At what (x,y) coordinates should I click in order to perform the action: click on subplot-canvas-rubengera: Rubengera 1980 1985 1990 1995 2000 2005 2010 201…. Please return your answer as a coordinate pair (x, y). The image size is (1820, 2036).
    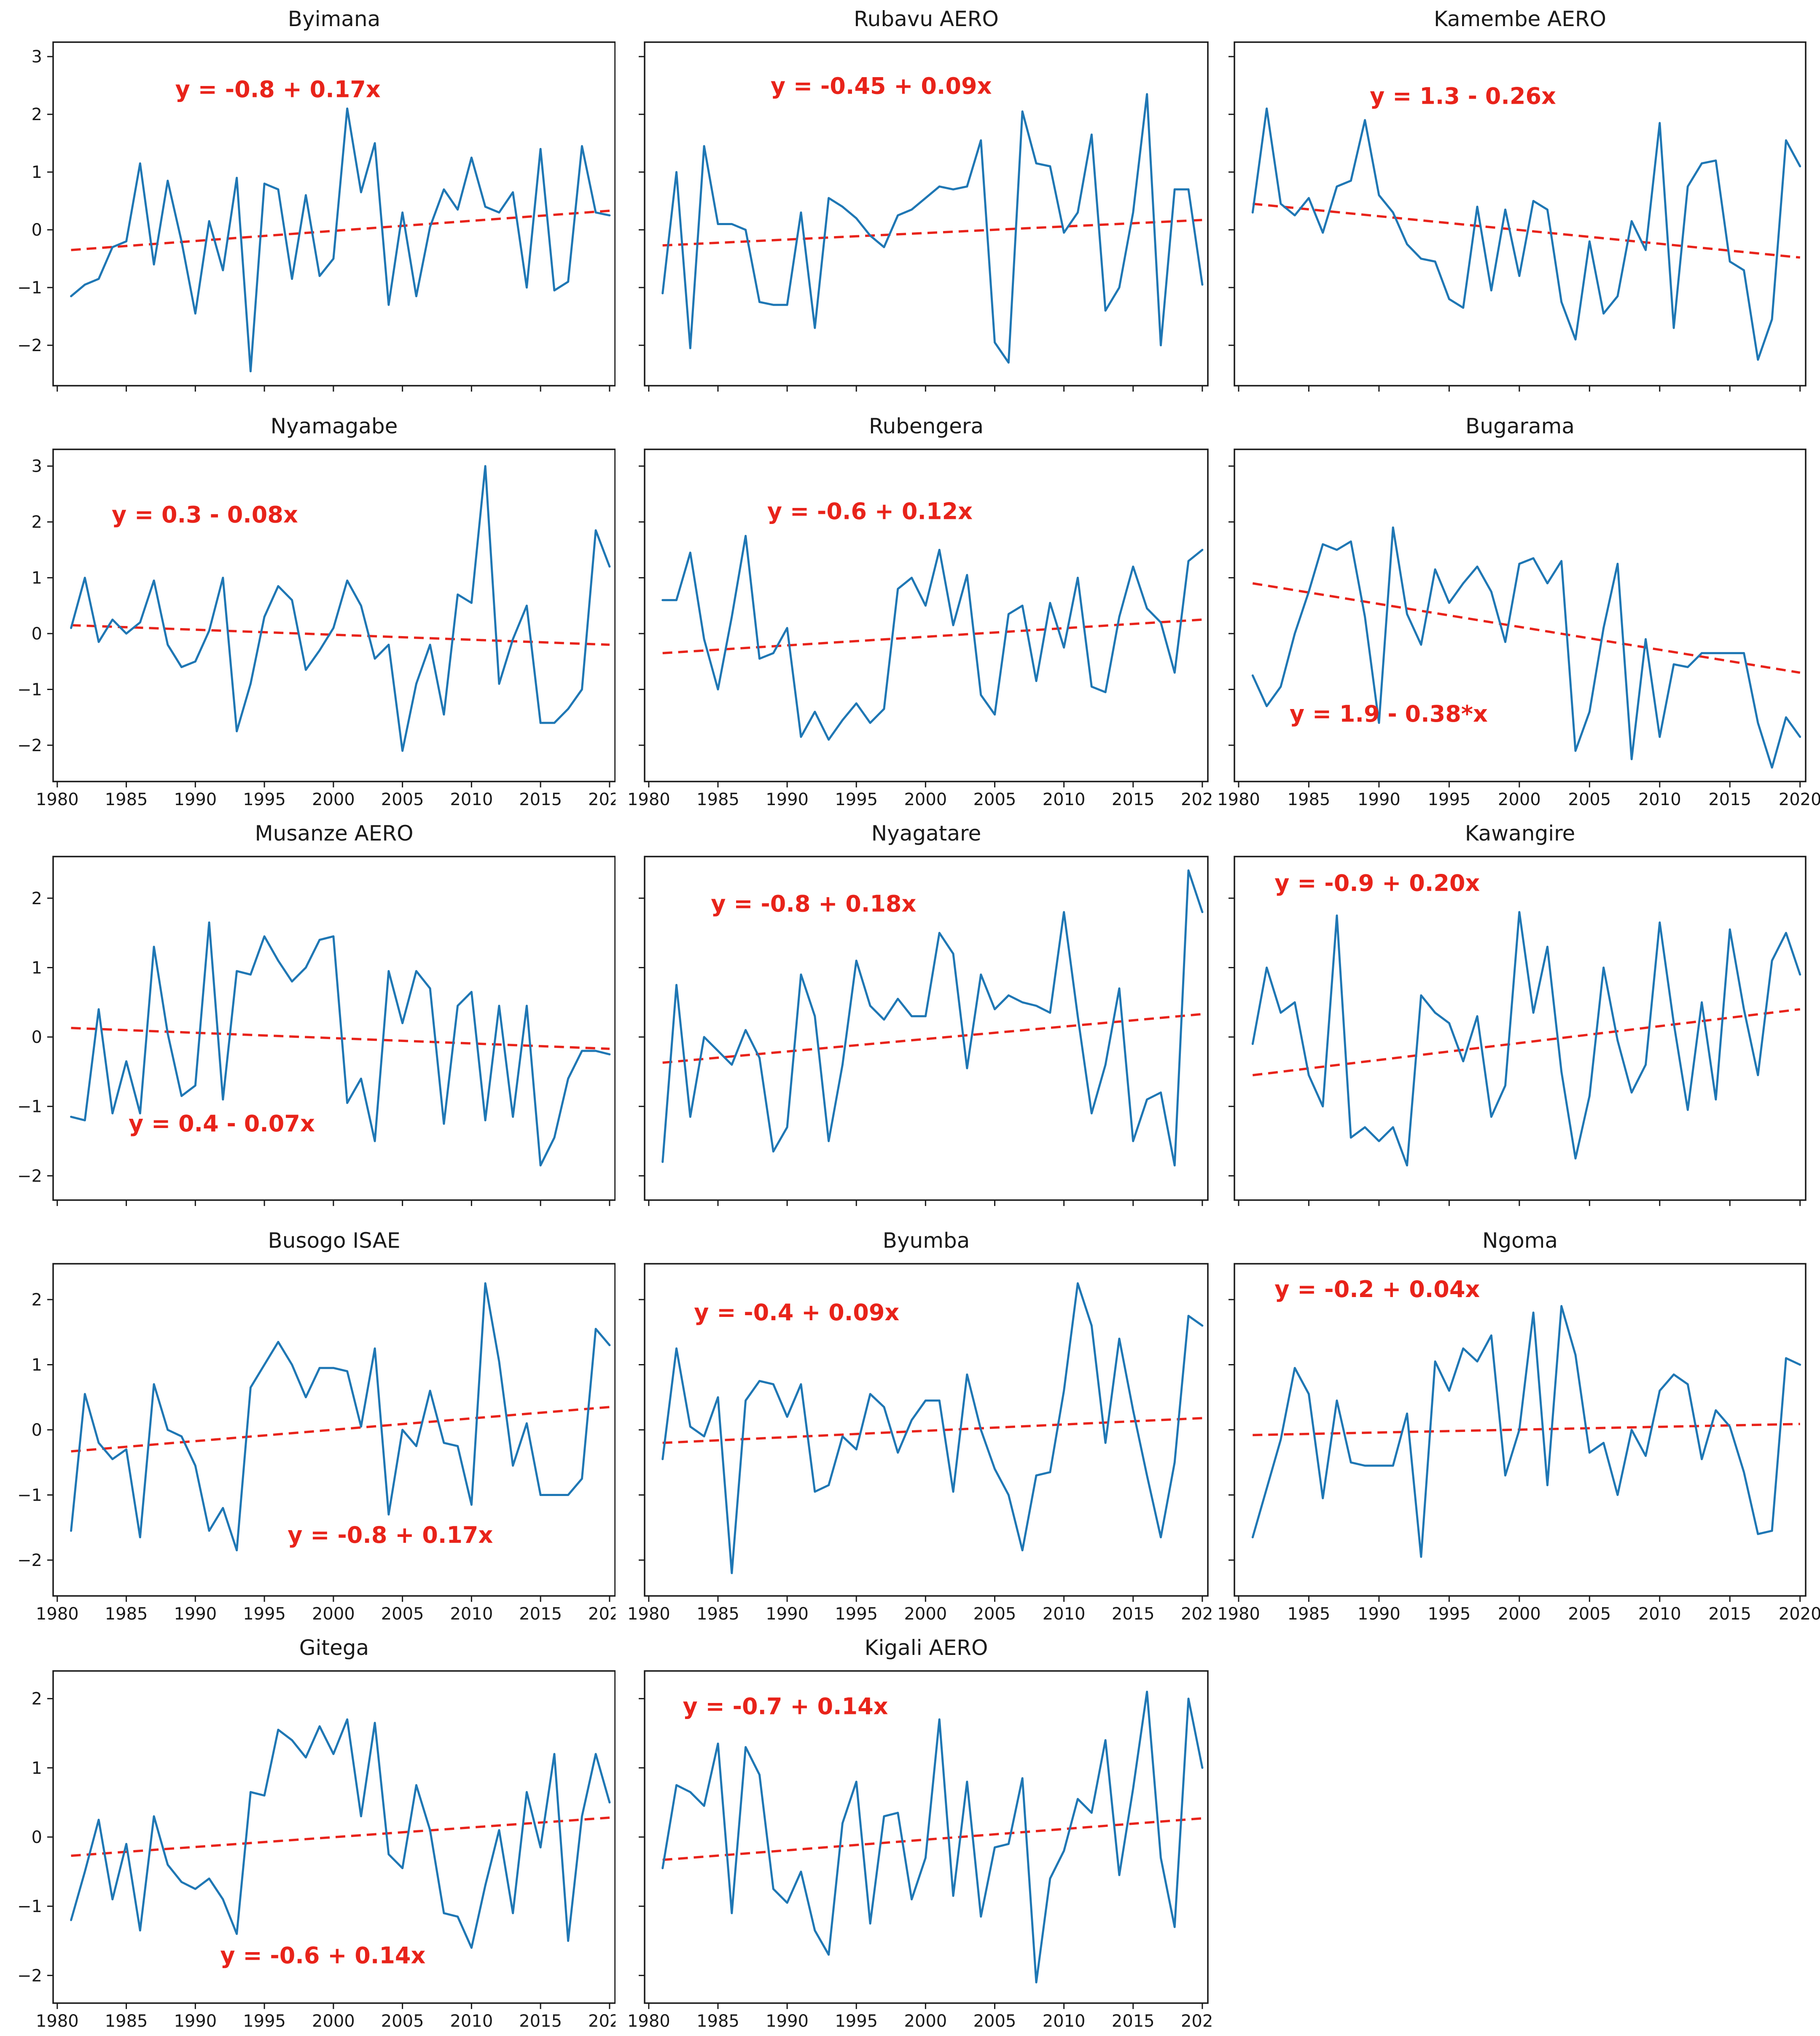
    Looking at the image, I should click on (920, 611).